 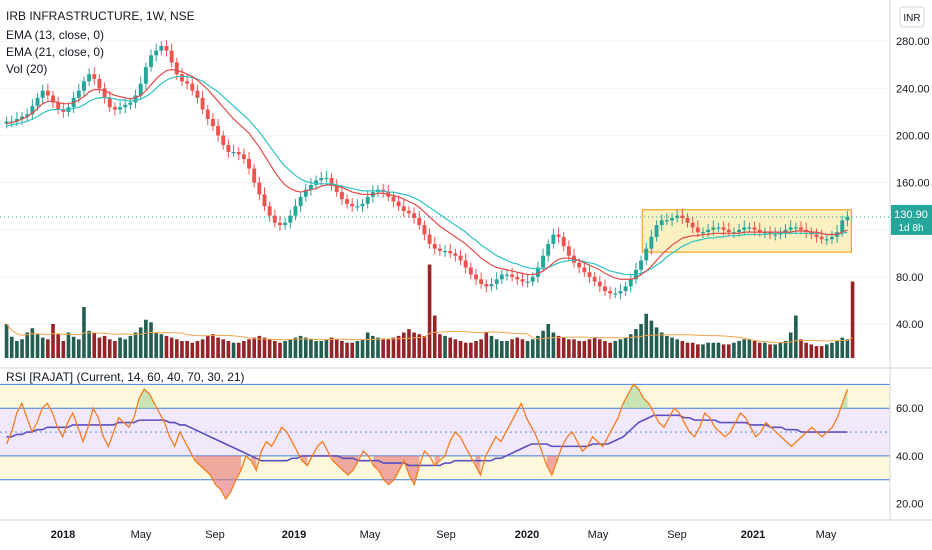 What do you see at coordinates (63, 535) in the screenshot?
I see `time-tick-label: 2018` at bounding box center [63, 535].